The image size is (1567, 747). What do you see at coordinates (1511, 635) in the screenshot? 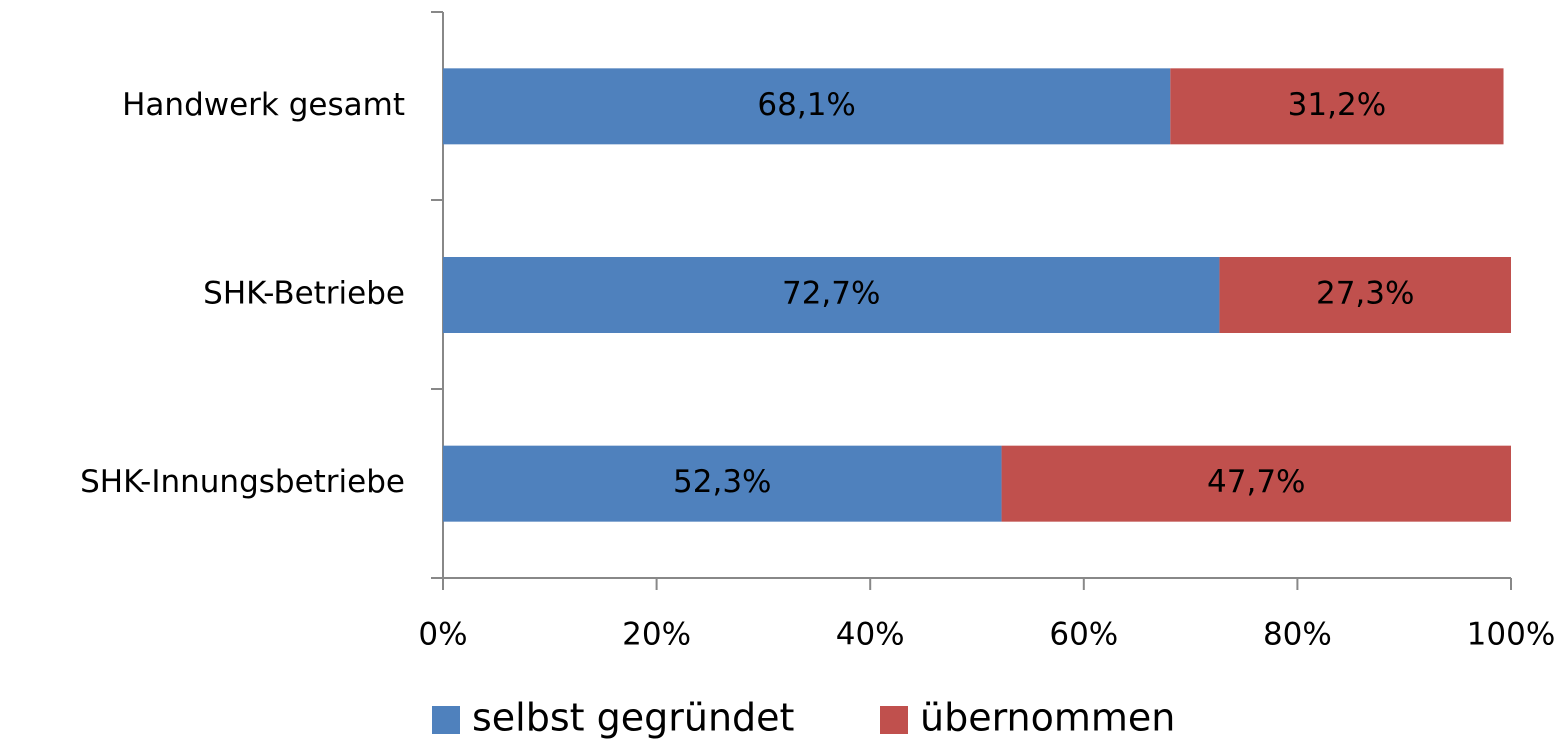
I see `x-tick-label: 100%` at bounding box center [1511, 635].